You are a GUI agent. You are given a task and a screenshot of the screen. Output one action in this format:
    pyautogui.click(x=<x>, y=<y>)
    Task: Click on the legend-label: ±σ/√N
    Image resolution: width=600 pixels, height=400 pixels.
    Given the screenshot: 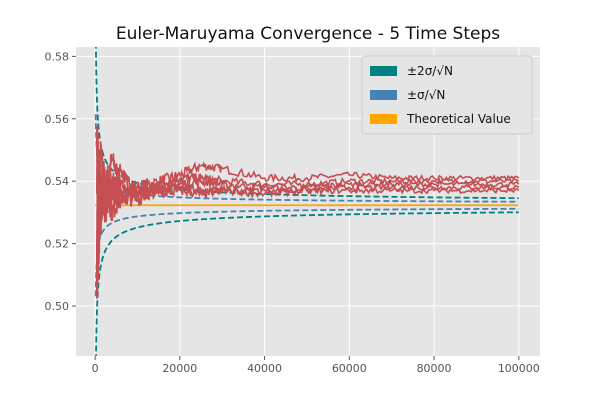 What is the action you would take?
    pyautogui.click(x=426, y=95)
    